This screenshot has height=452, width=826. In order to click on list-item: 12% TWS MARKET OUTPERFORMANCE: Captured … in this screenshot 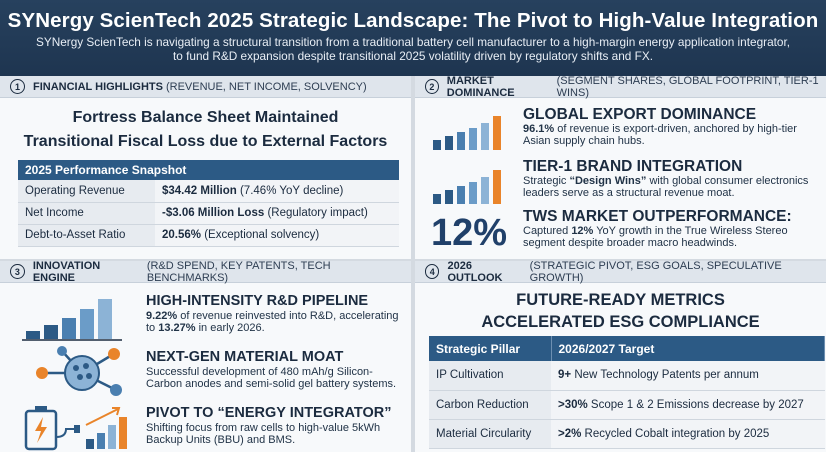, I will do `click(620, 232)`.